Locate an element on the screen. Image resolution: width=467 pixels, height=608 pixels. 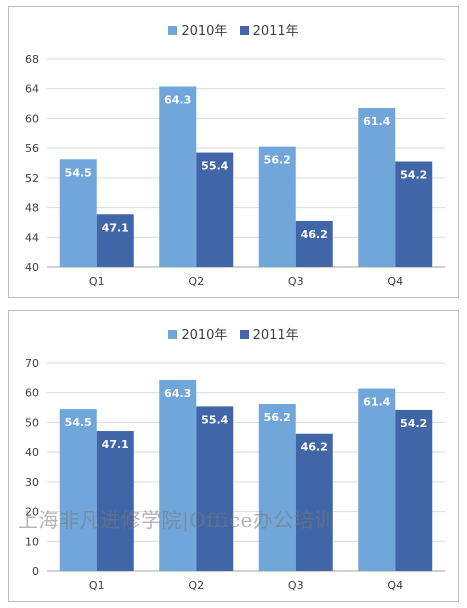
y-tick-label: 64 is located at coordinates (32, 89).